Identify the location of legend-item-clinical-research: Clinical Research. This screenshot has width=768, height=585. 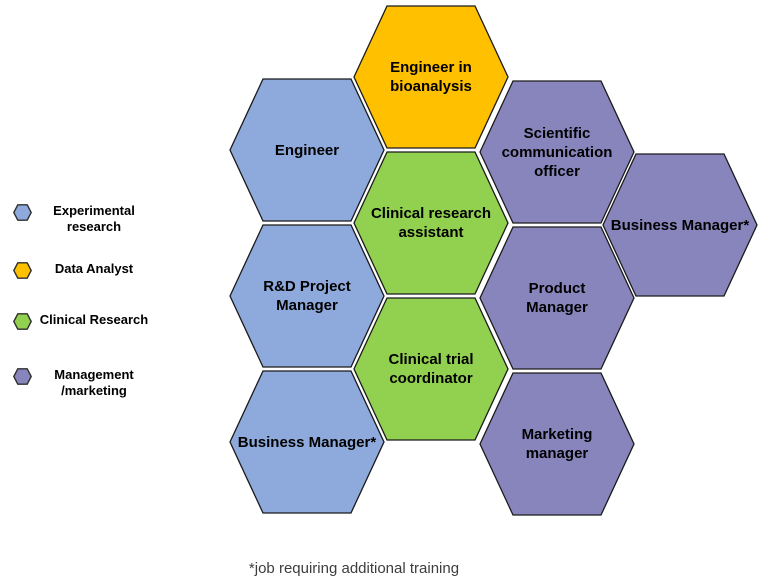
(81, 321).